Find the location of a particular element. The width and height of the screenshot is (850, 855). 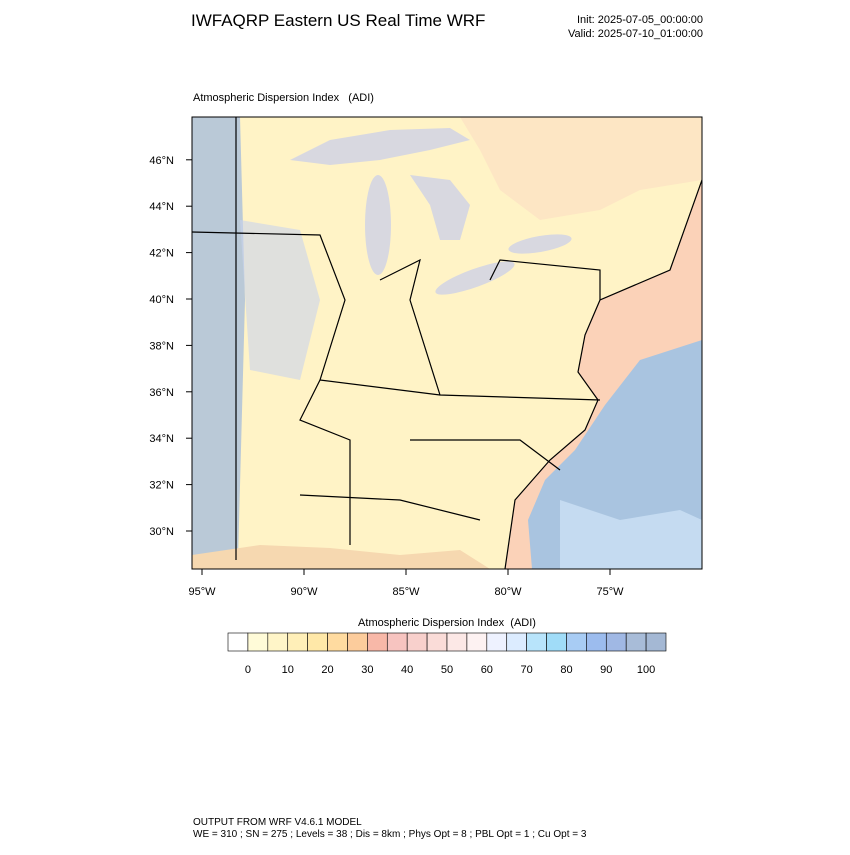

lon-label: 95°W is located at coordinates (202, 592).